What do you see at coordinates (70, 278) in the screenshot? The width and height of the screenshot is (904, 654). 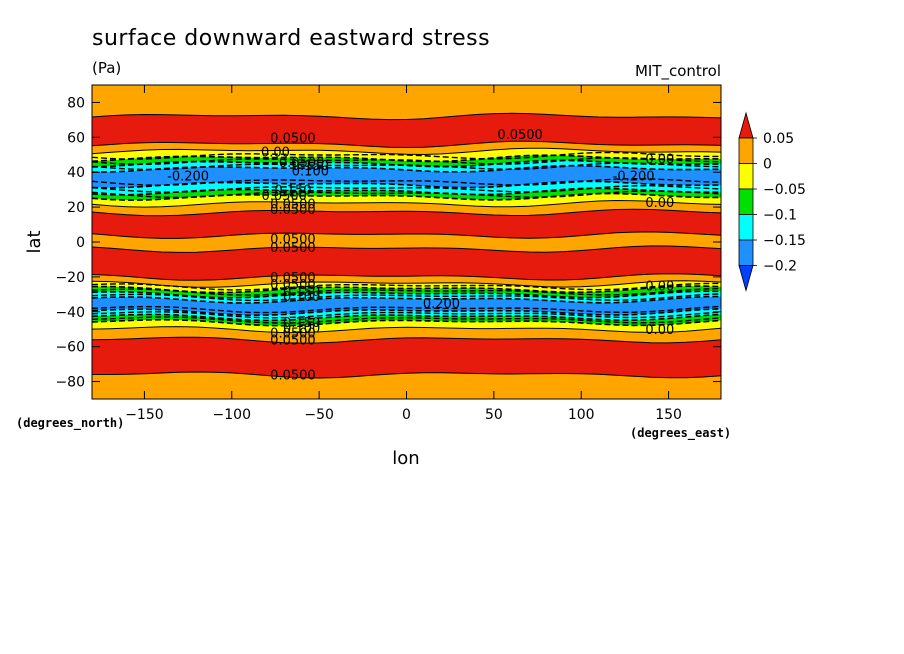 I see `y-tick-label: −20` at bounding box center [70, 278].